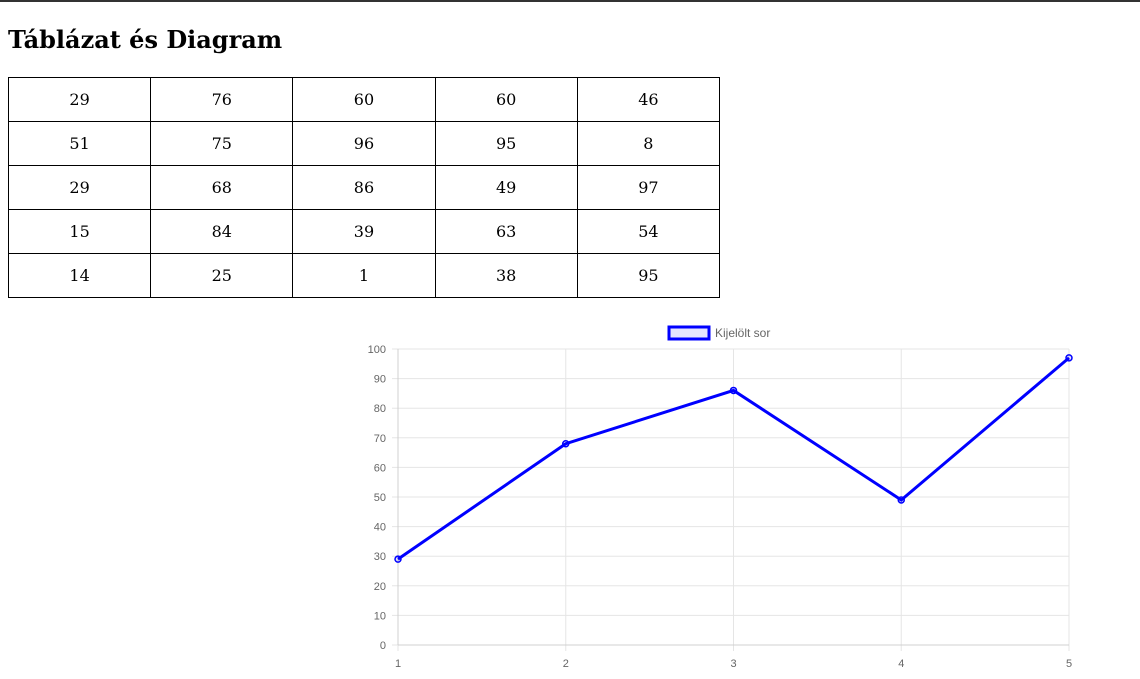 This screenshot has width=1140, height=679. I want to click on y-tick-label: 10, so click(380, 616).